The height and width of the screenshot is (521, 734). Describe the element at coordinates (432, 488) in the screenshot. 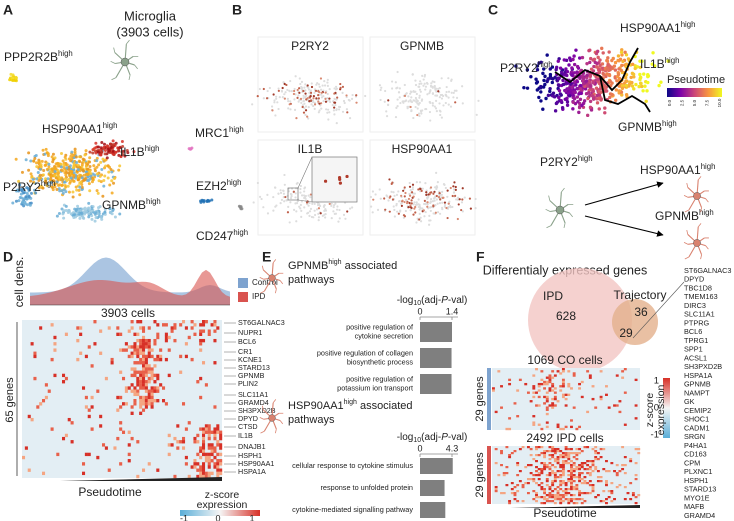

I see `bar` at that location.